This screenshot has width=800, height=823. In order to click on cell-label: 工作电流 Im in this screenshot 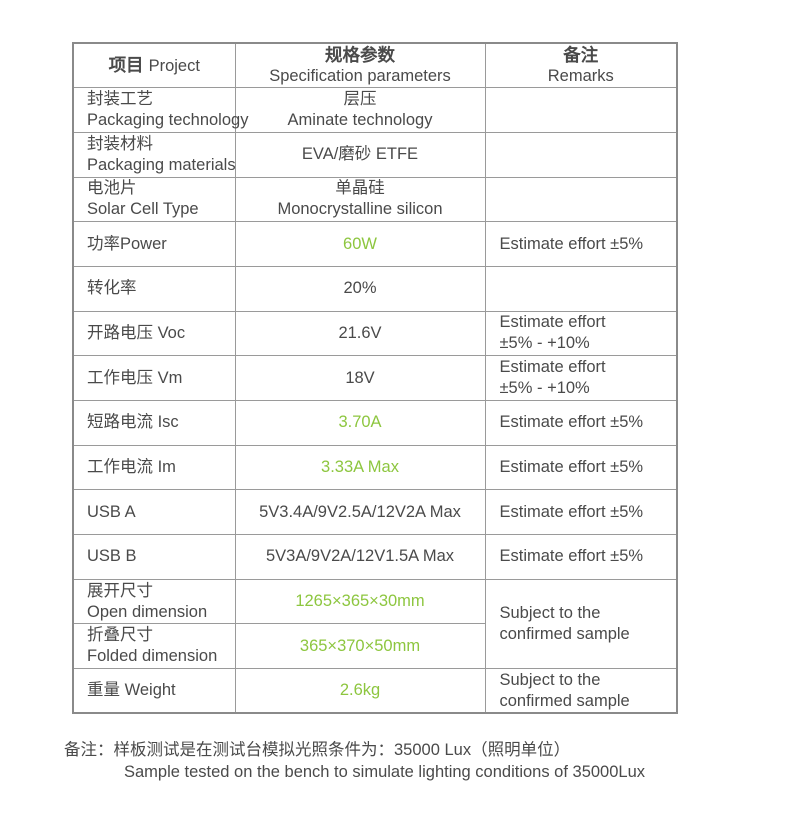, I will do `click(154, 467)`.